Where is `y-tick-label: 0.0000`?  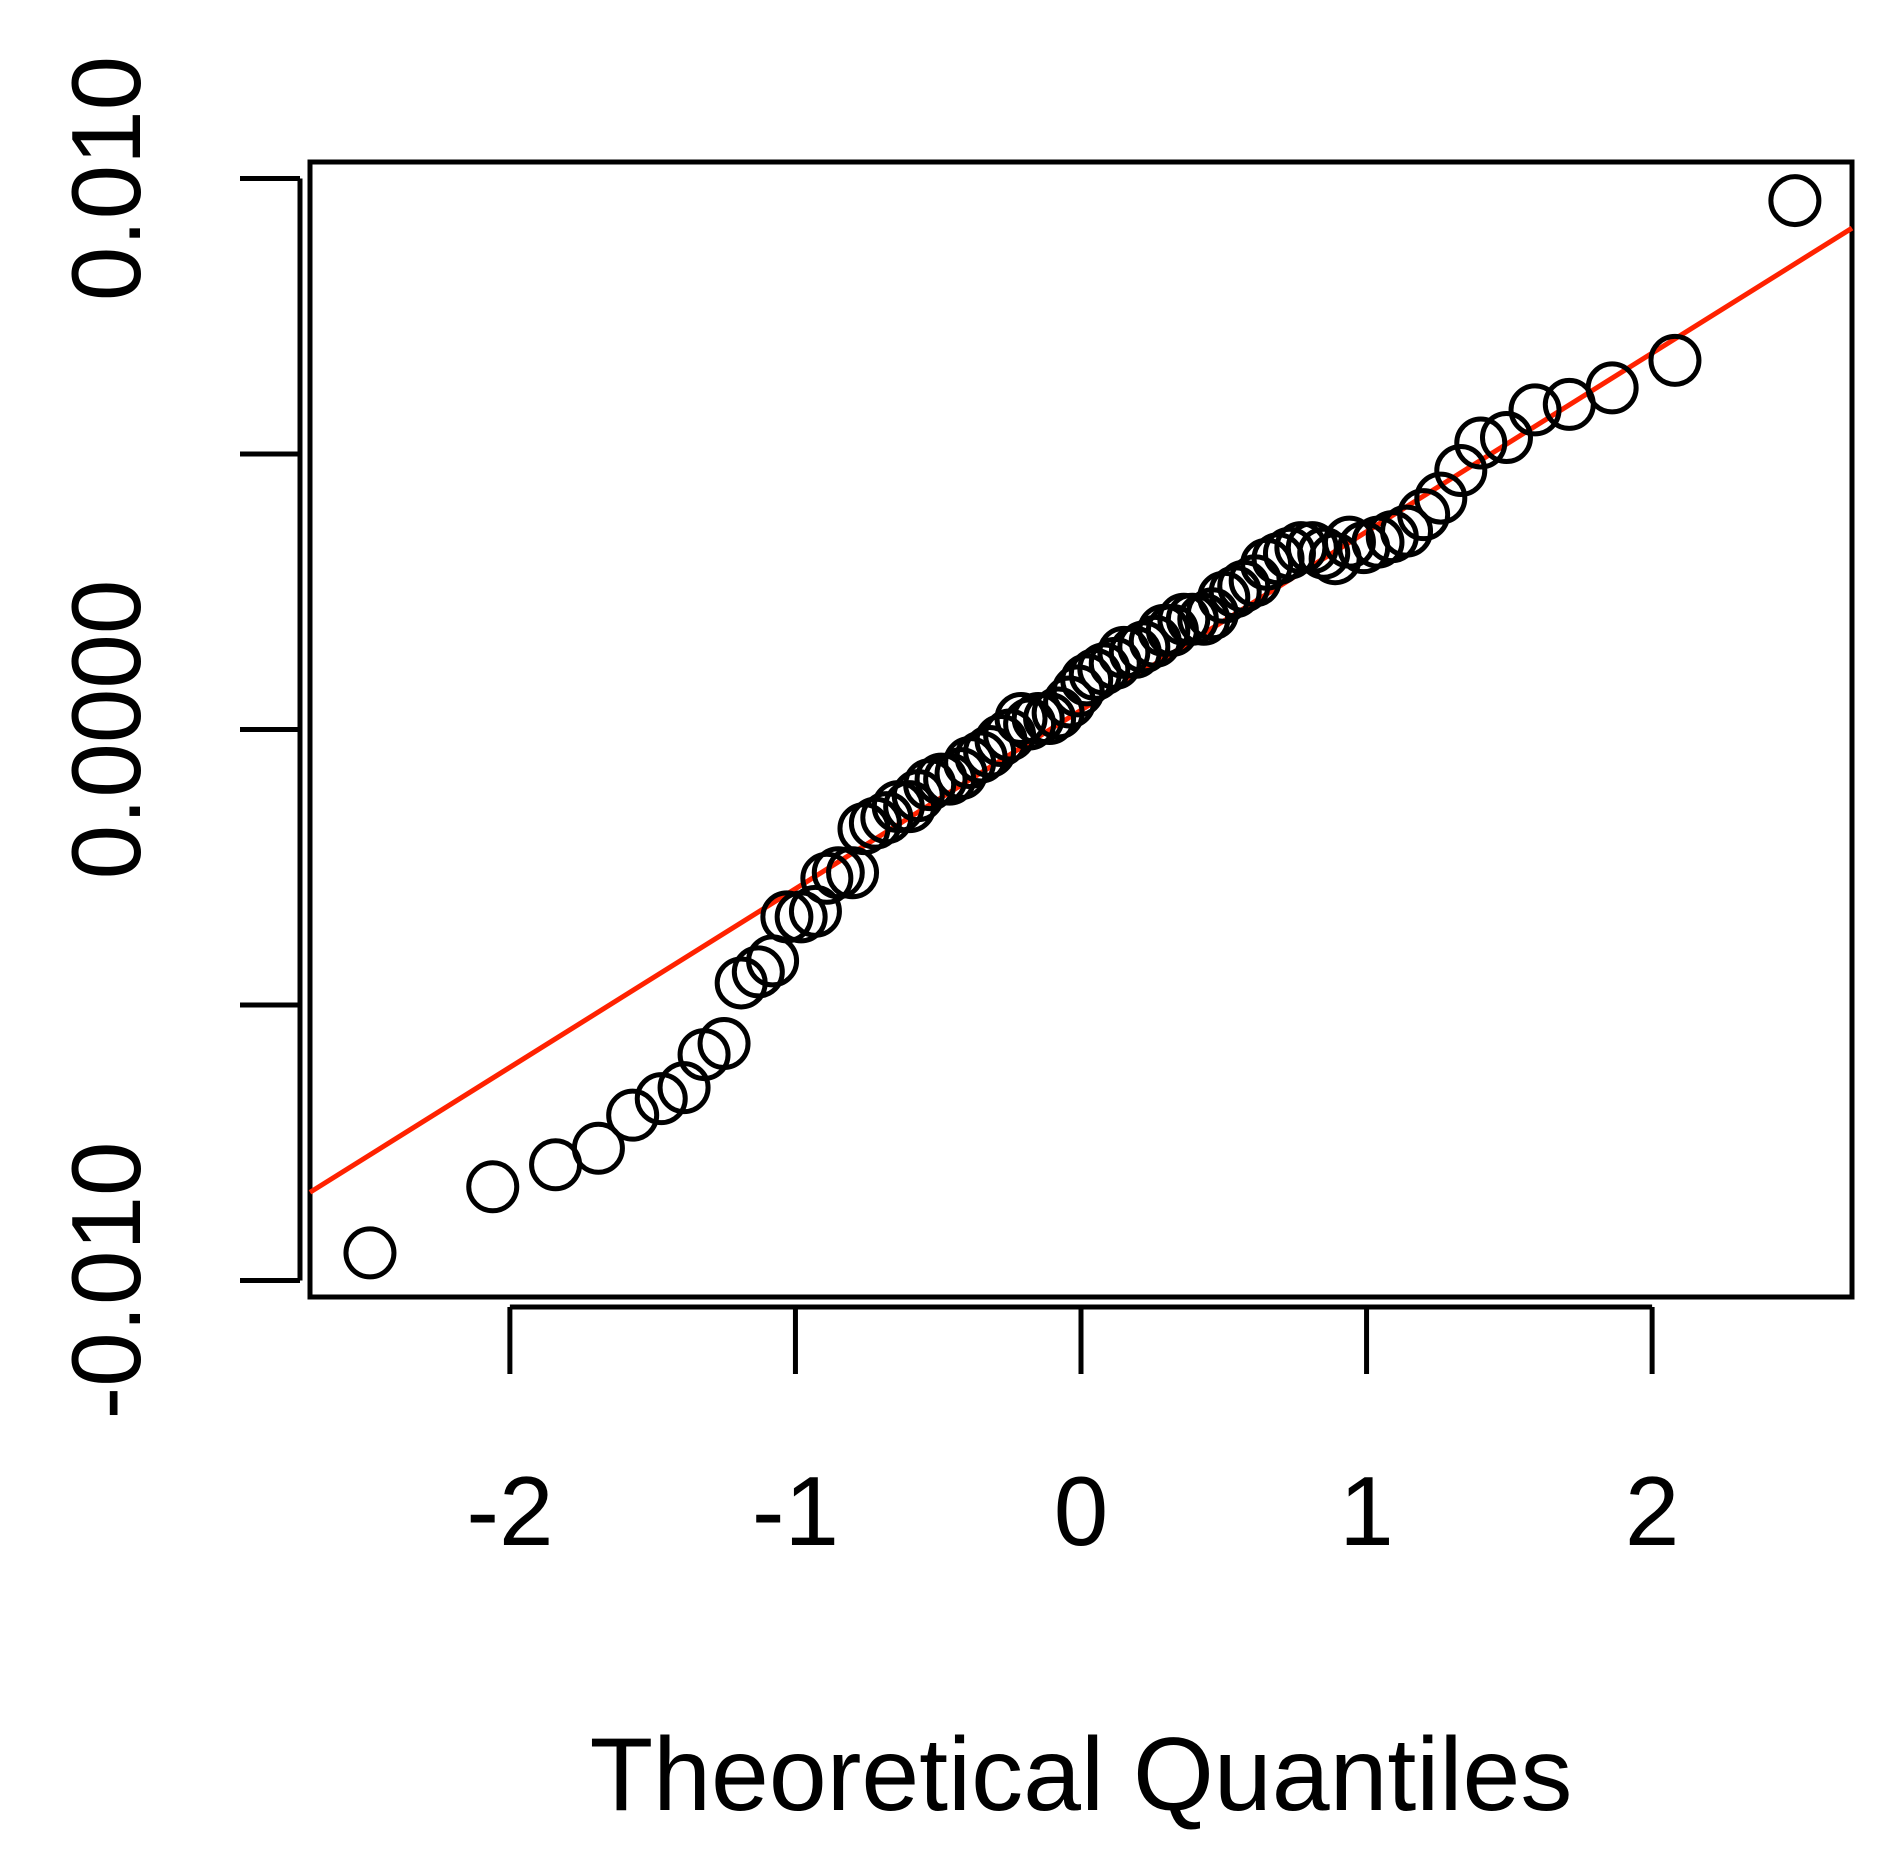 y-tick-label: 0.0000 is located at coordinates (106, 730).